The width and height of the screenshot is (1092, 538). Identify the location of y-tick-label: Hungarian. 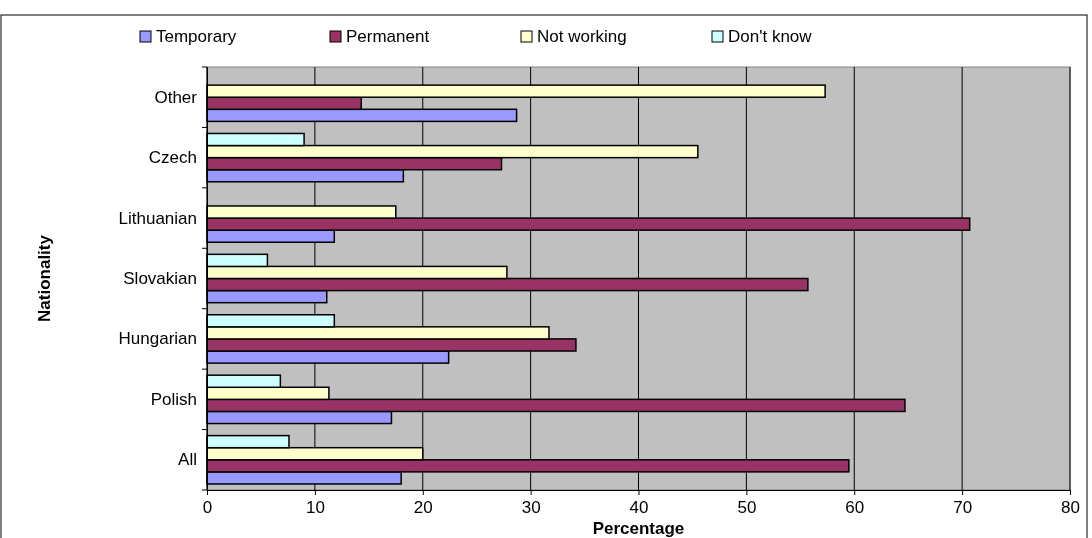
(157, 339).